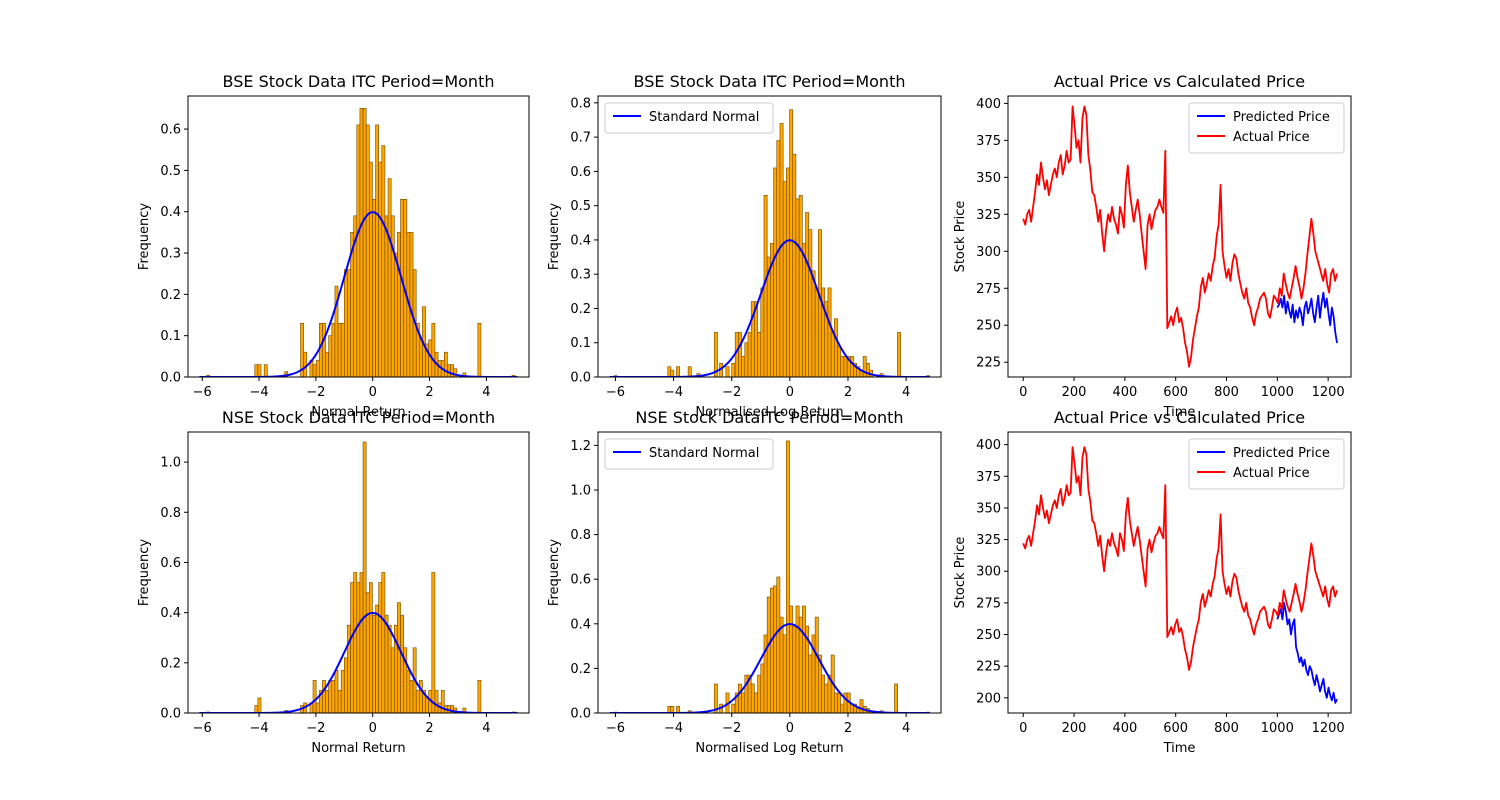 The width and height of the screenshot is (1500, 800). What do you see at coordinates (170, 336) in the screenshot?
I see `y-tick-label: 0.1` at bounding box center [170, 336].